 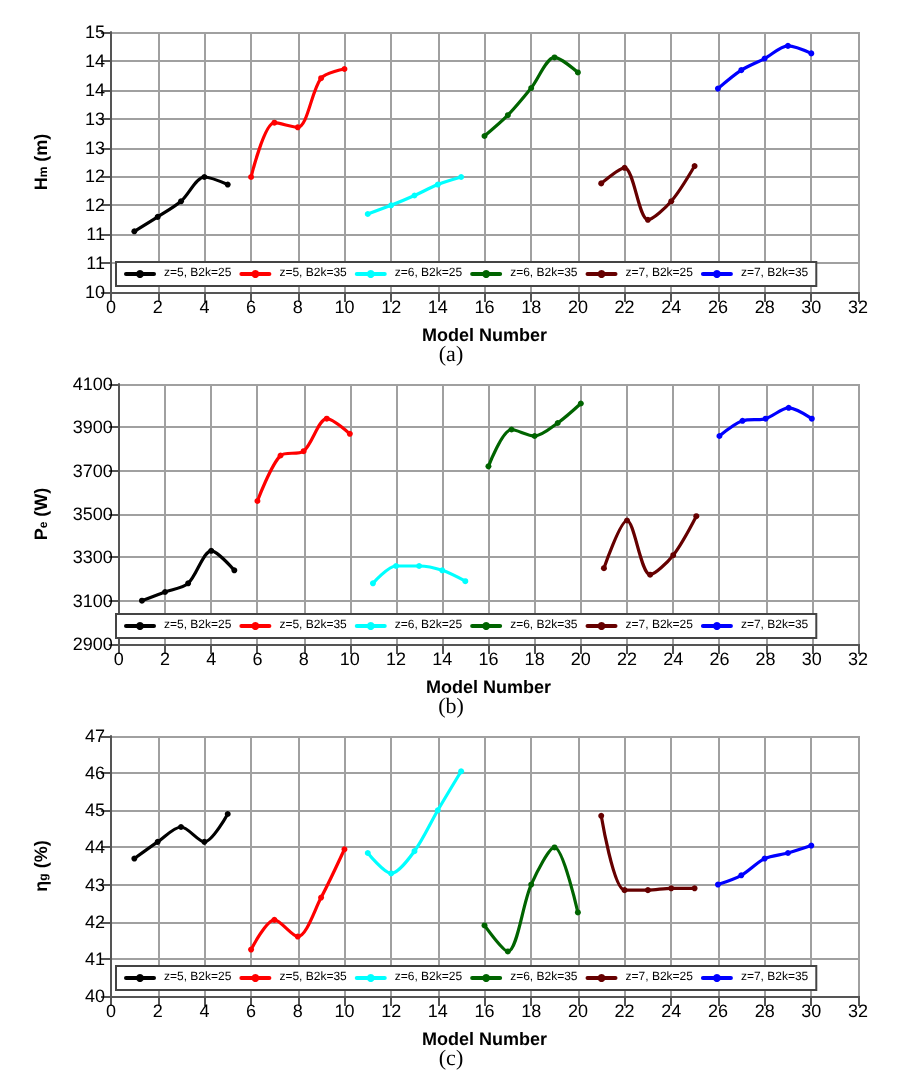 What do you see at coordinates (157, 307) in the screenshot?
I see `x-tick-label: 2` at bounding box center [157, 307].